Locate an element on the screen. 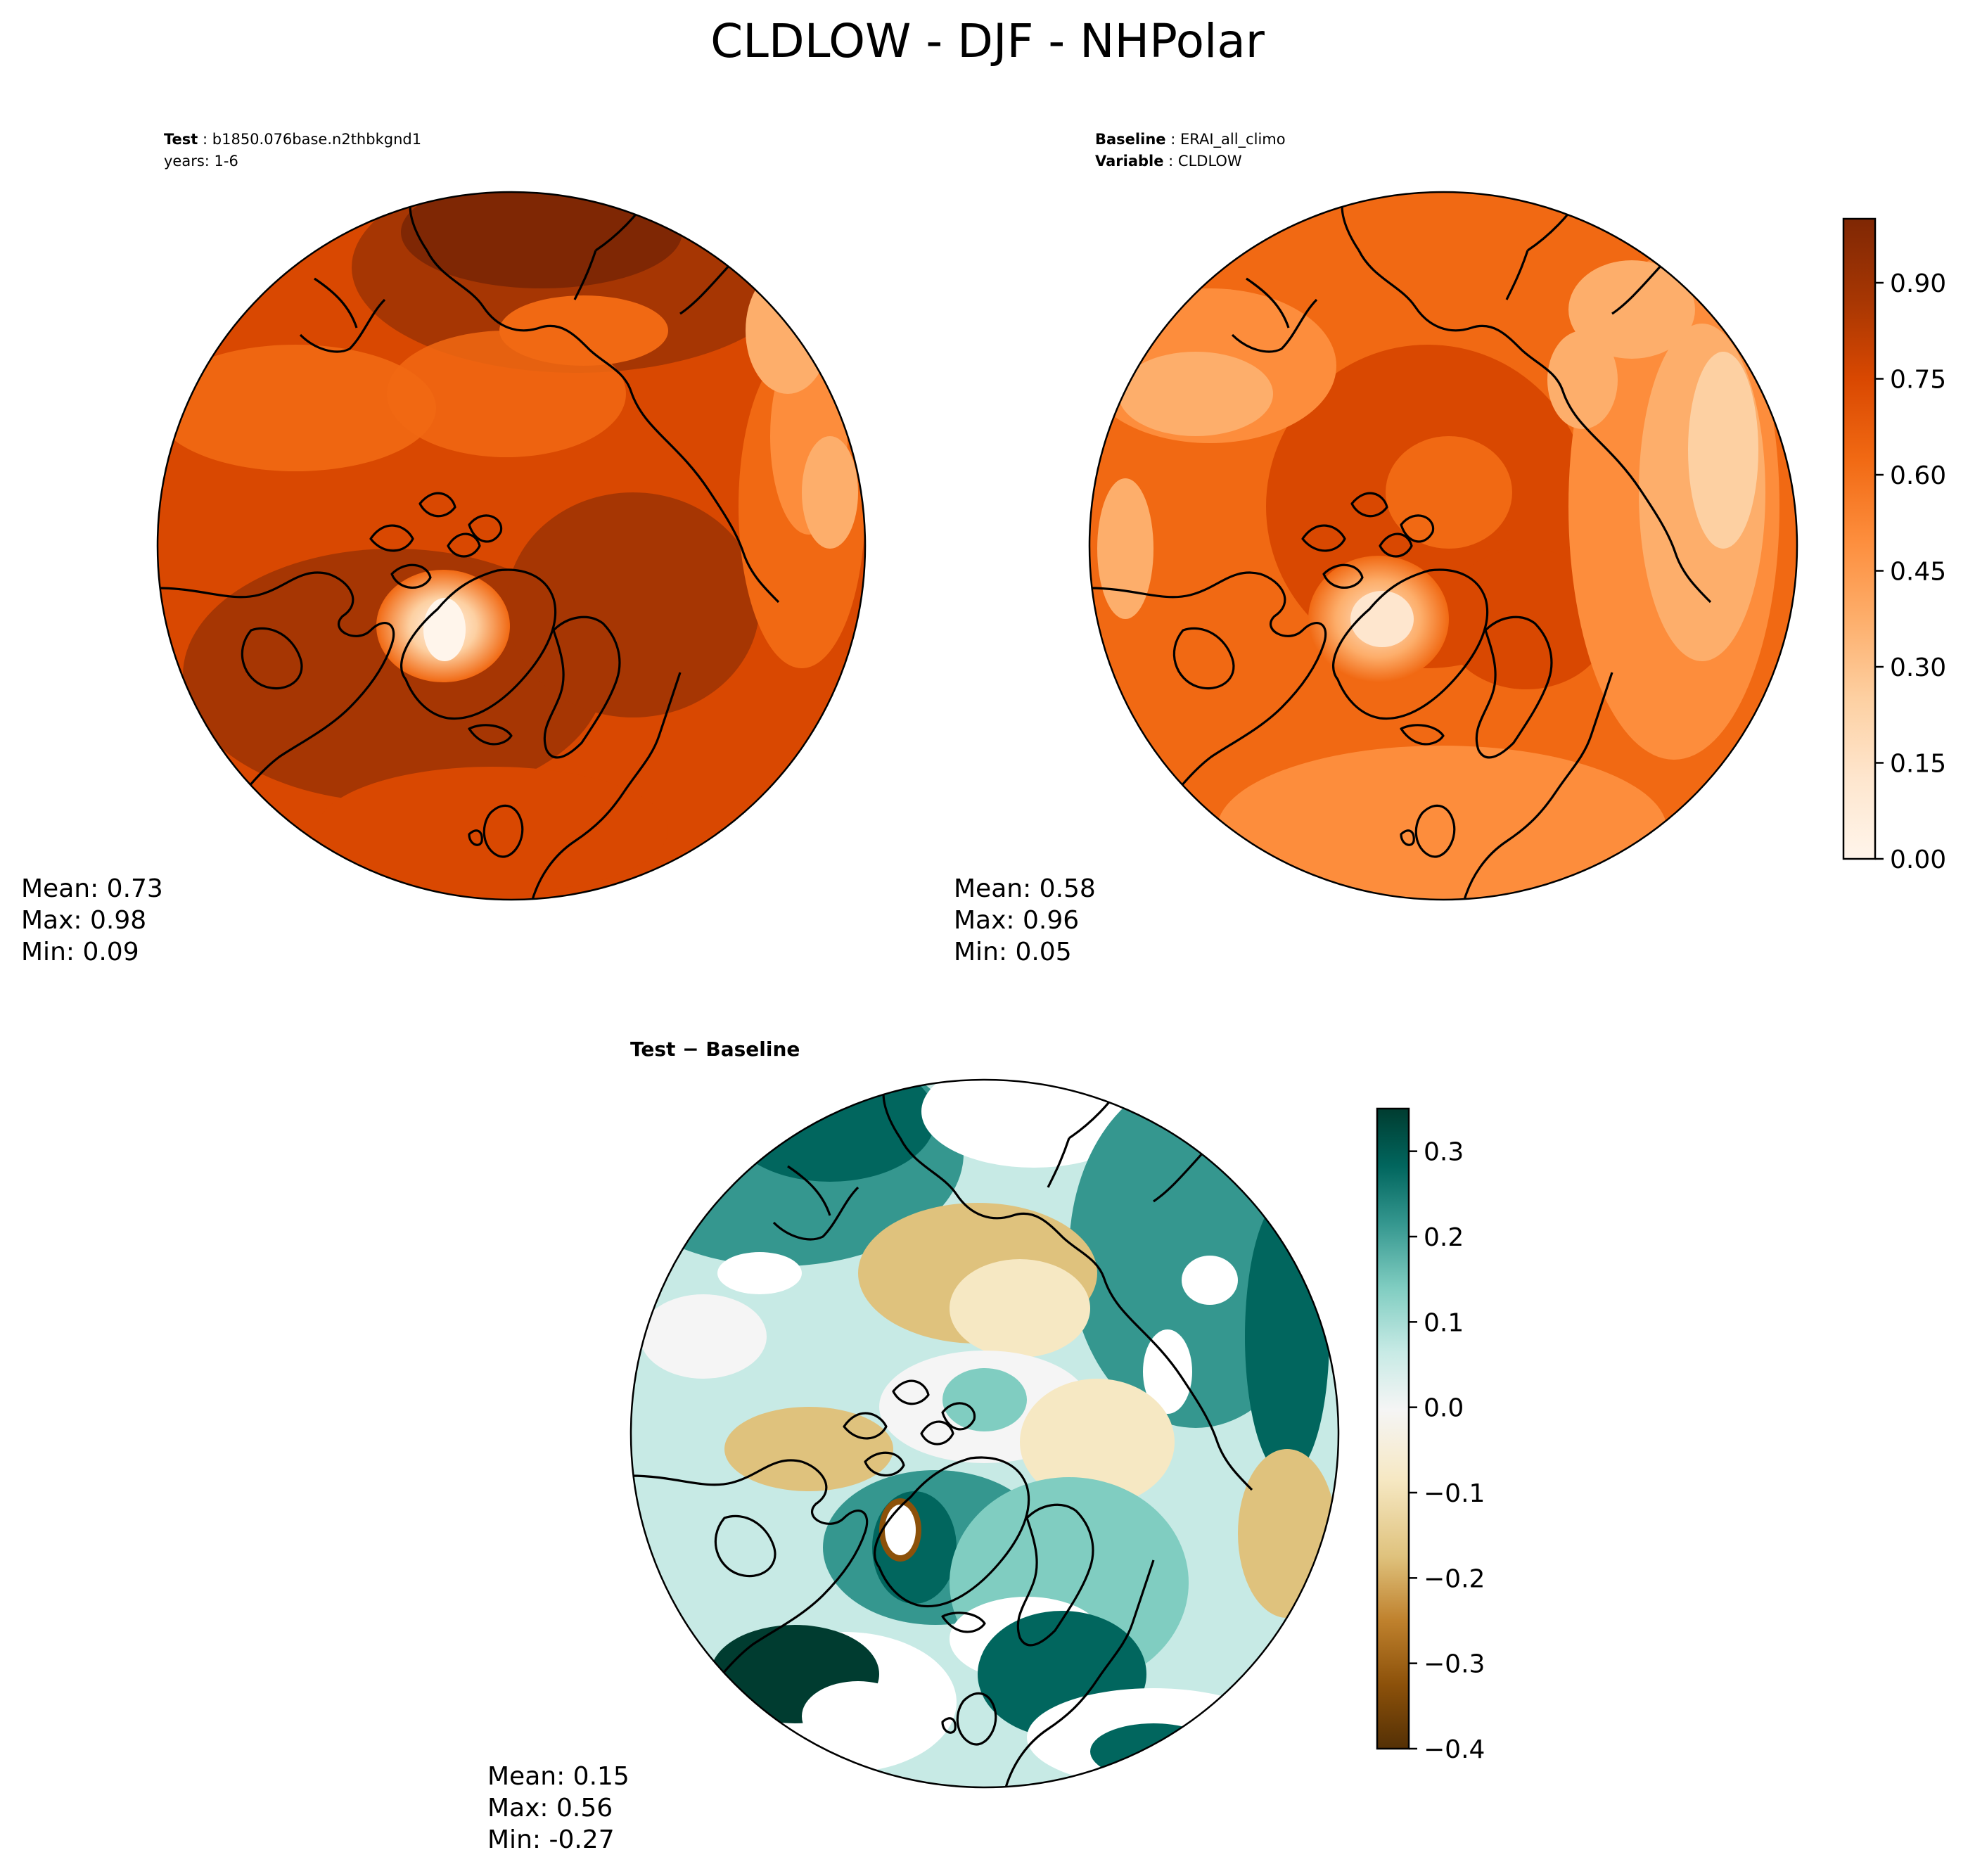 The width and height of the screenshot is (1975, 1876). baseline-min: Min: 0.05 is located at coordinates (1013, 952).